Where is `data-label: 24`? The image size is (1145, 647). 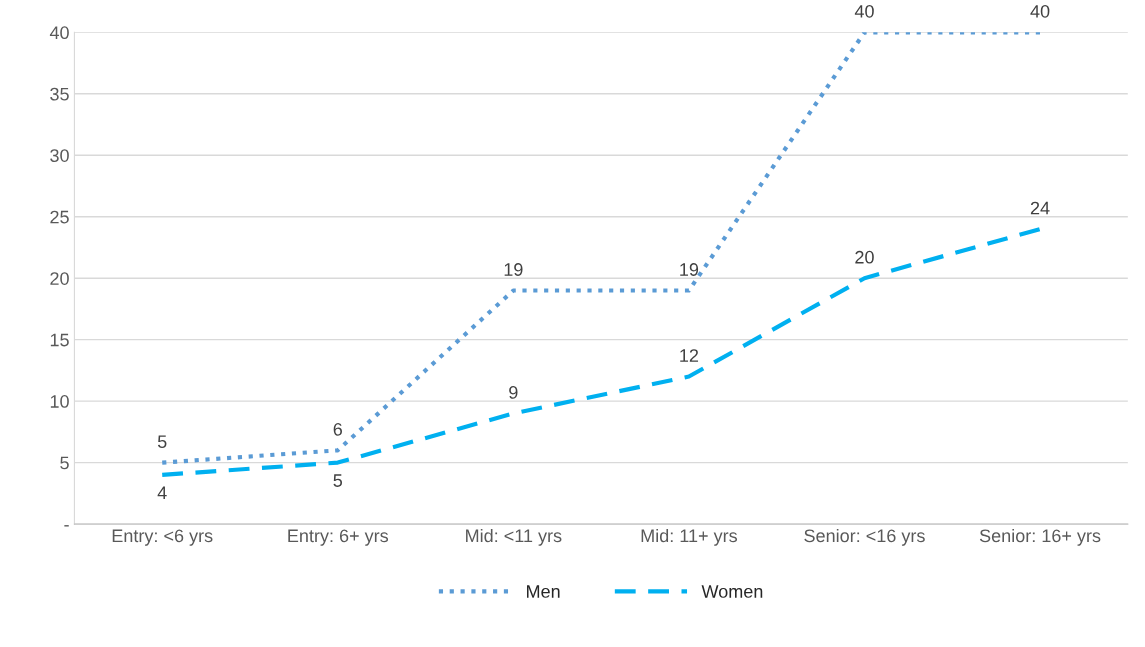 data-label: 24 is located at coordinates (1040, 208).